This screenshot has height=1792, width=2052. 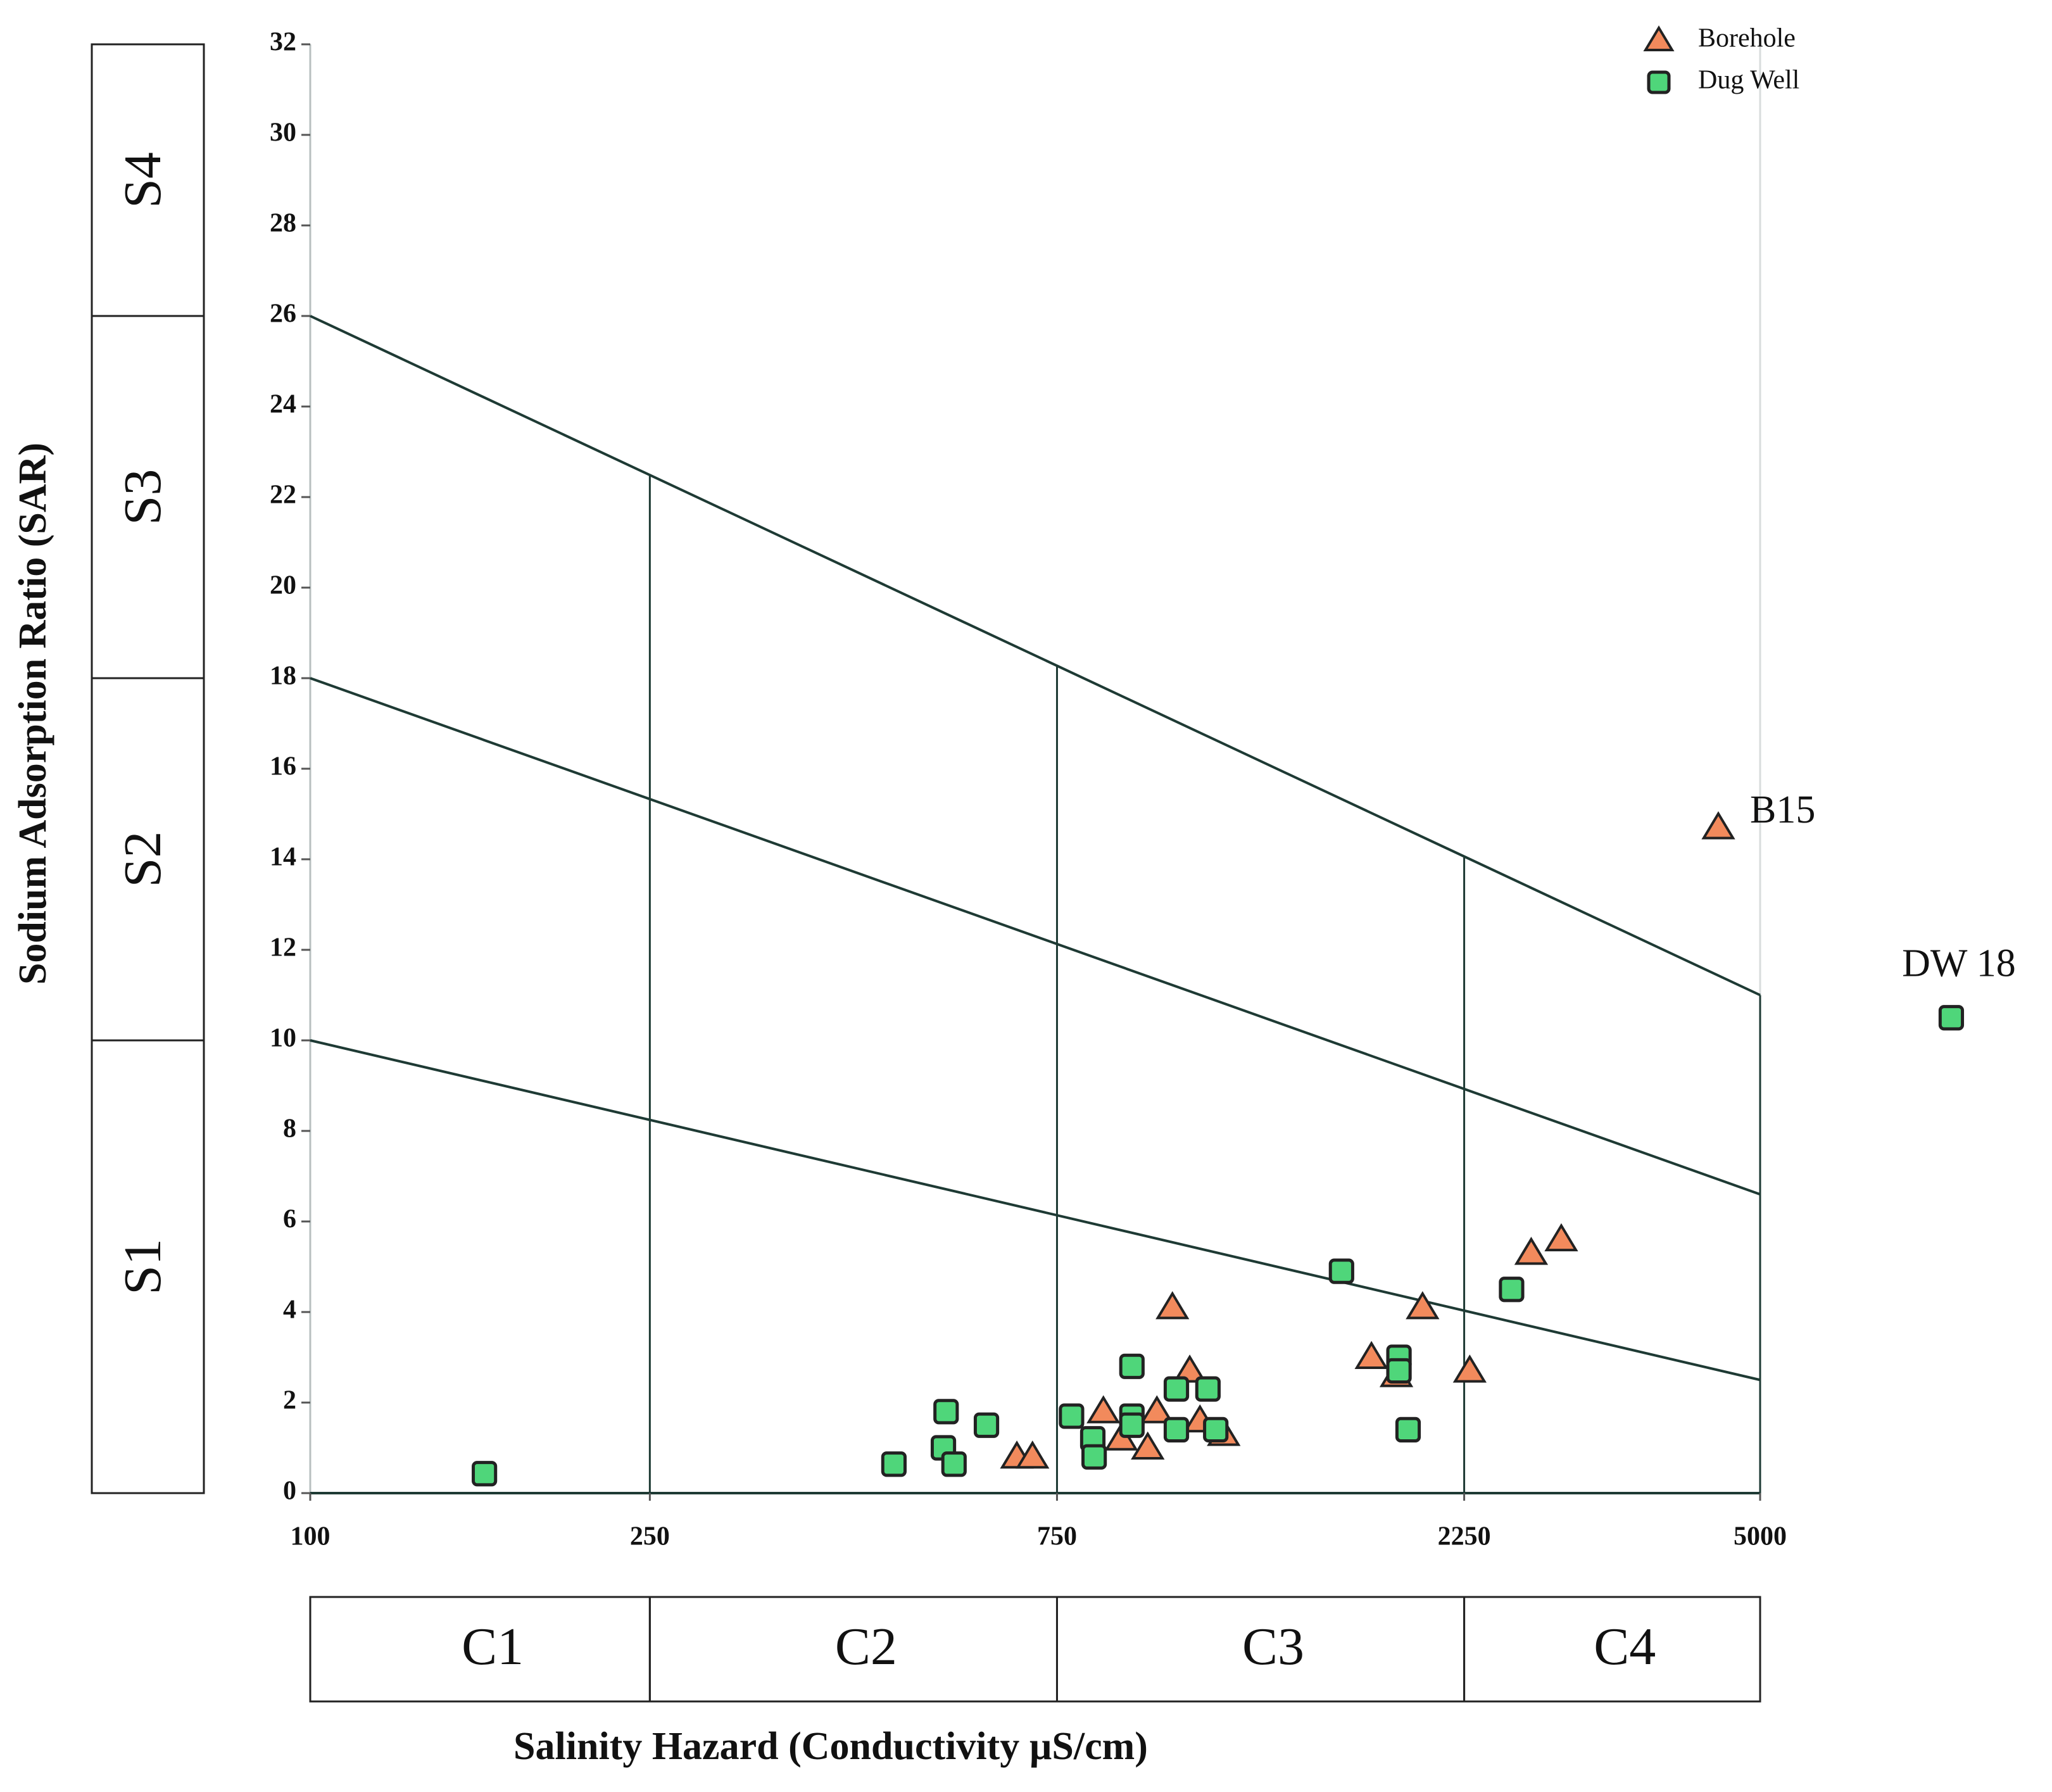 What do you see at coordinates (1959, 963) in the screenshot?
I see `point-annotation: DW 18` at bounding box center [1959, 963].